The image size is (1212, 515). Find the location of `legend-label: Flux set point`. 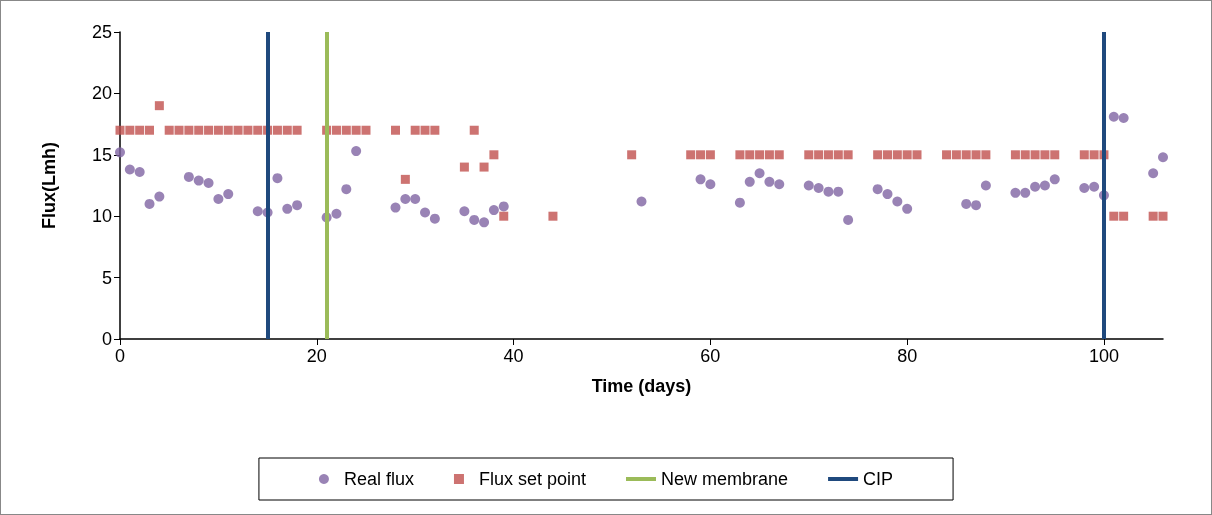

legend-label: Flux set point is located at coordinates (532, 479).